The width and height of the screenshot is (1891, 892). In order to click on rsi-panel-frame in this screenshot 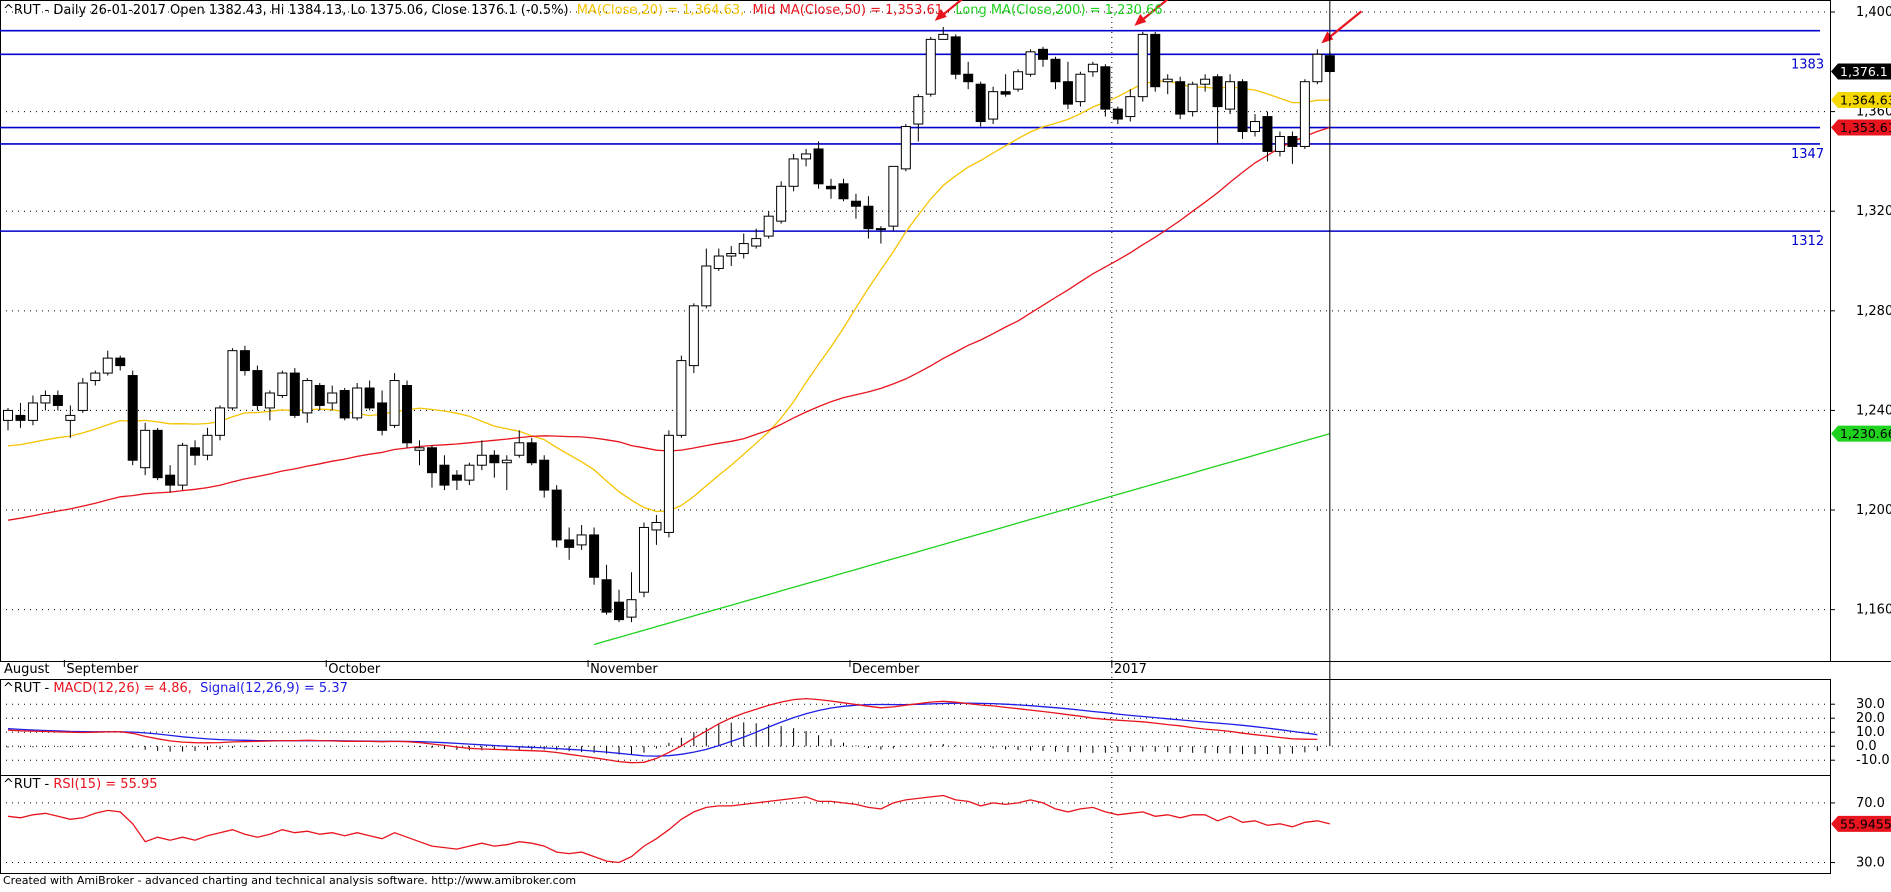, I will do `click(915, 824)`.